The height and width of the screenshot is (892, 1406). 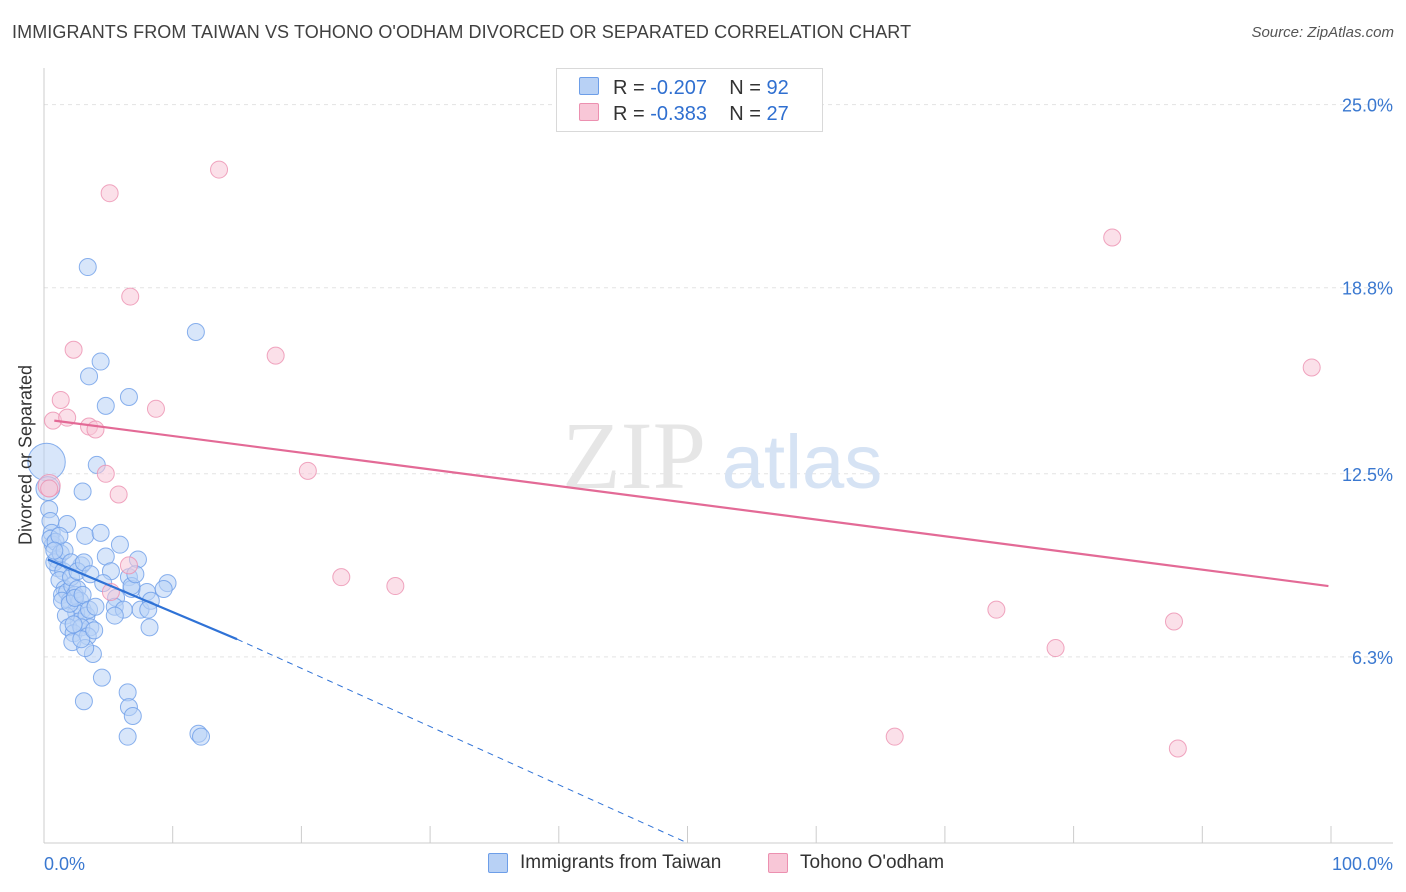 What do you see at coordinates (802, 462) in the screenshot?
I see `watermark-atlas: atlas` at bounding box center [802, 462].